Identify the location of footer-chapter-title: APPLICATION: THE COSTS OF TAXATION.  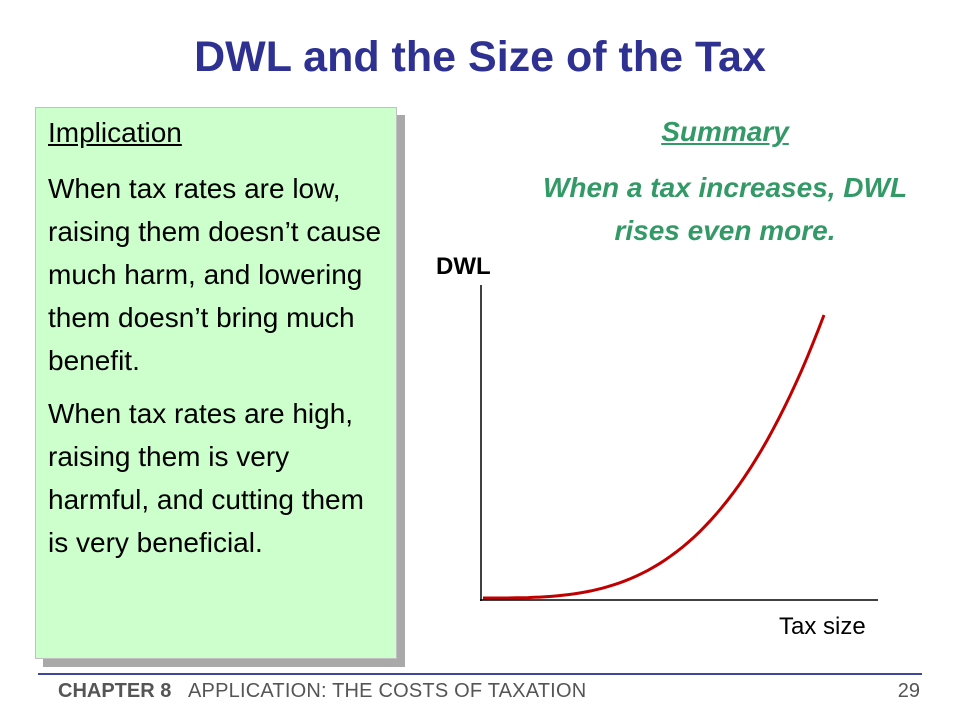
(387, 691).